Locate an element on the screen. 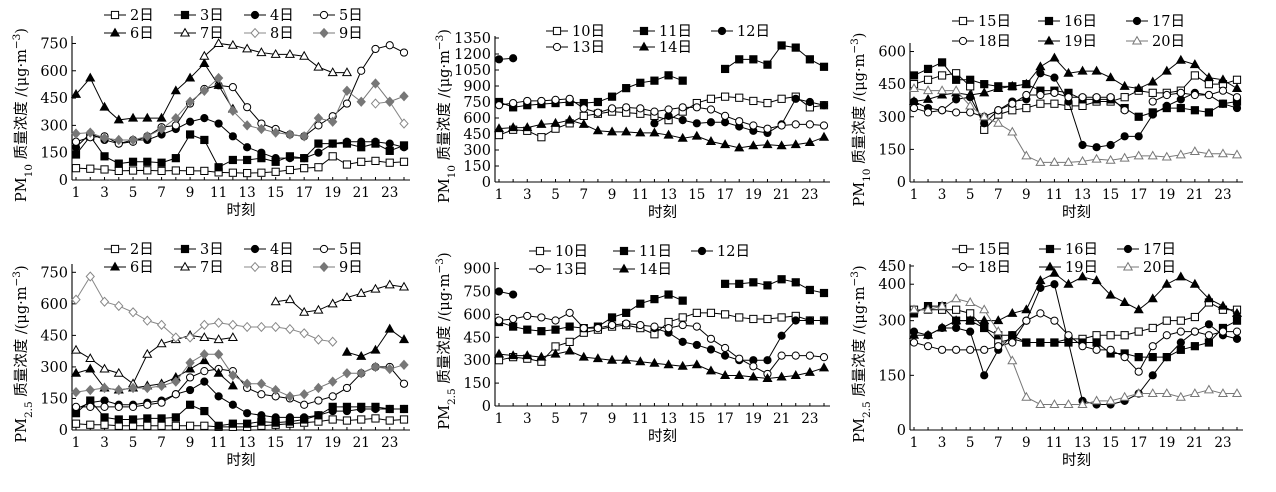 This screenshot has width=1276, height=492. legend-label: 2日 is located at coordinates (142, 16).